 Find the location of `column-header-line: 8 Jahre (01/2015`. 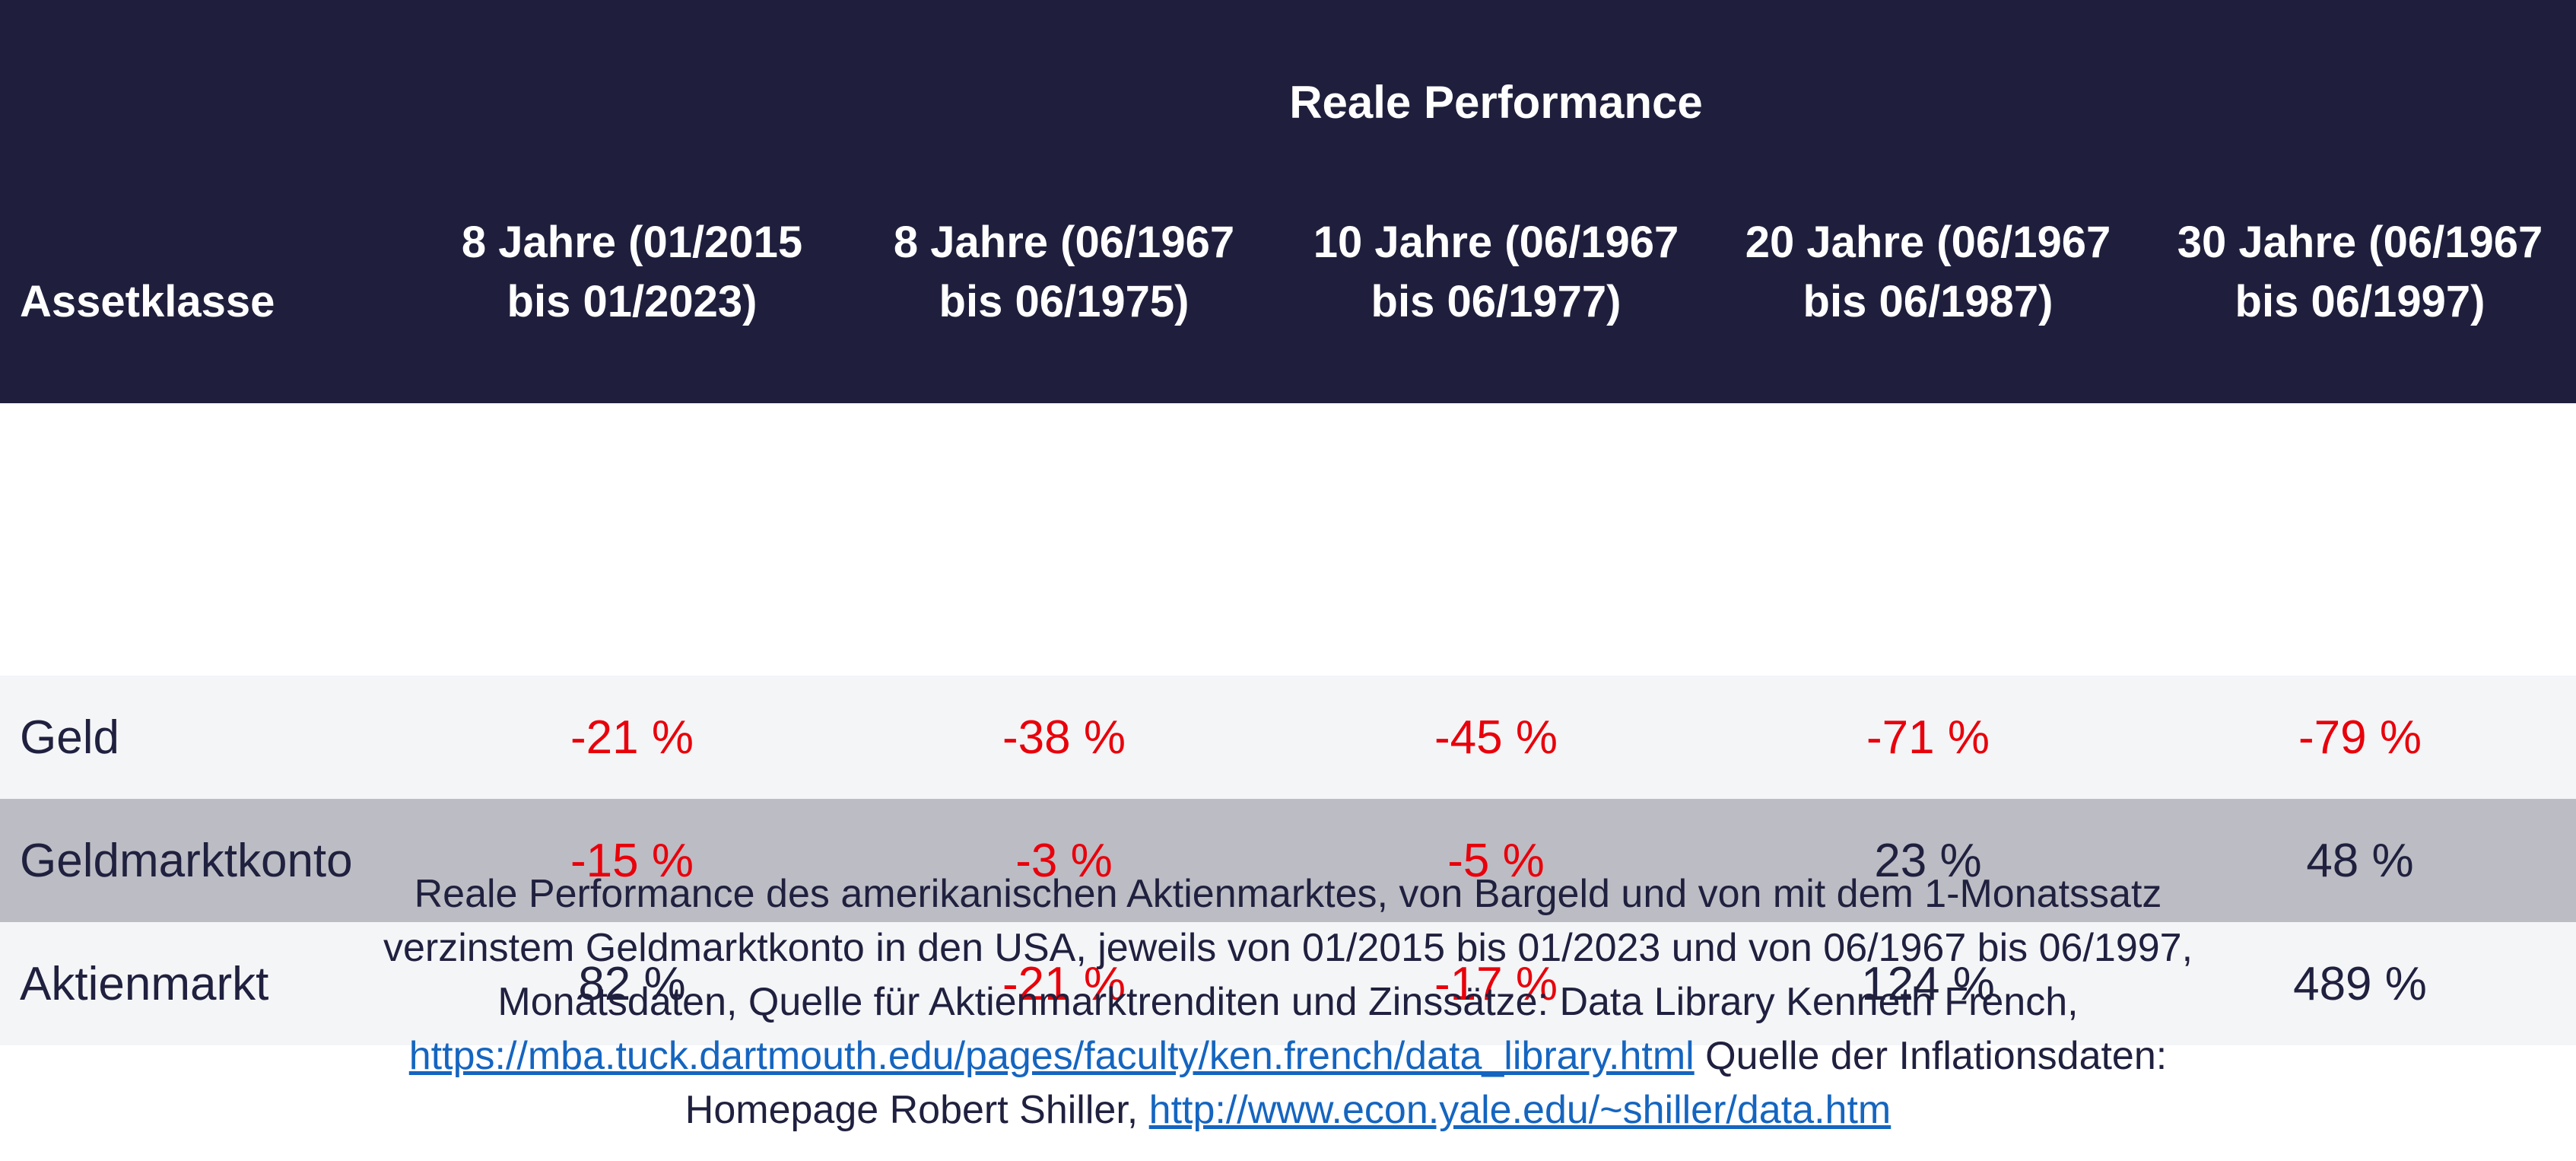

column-header-line: 8 Jahre (01/2015 is located at coordinates (632, 242).